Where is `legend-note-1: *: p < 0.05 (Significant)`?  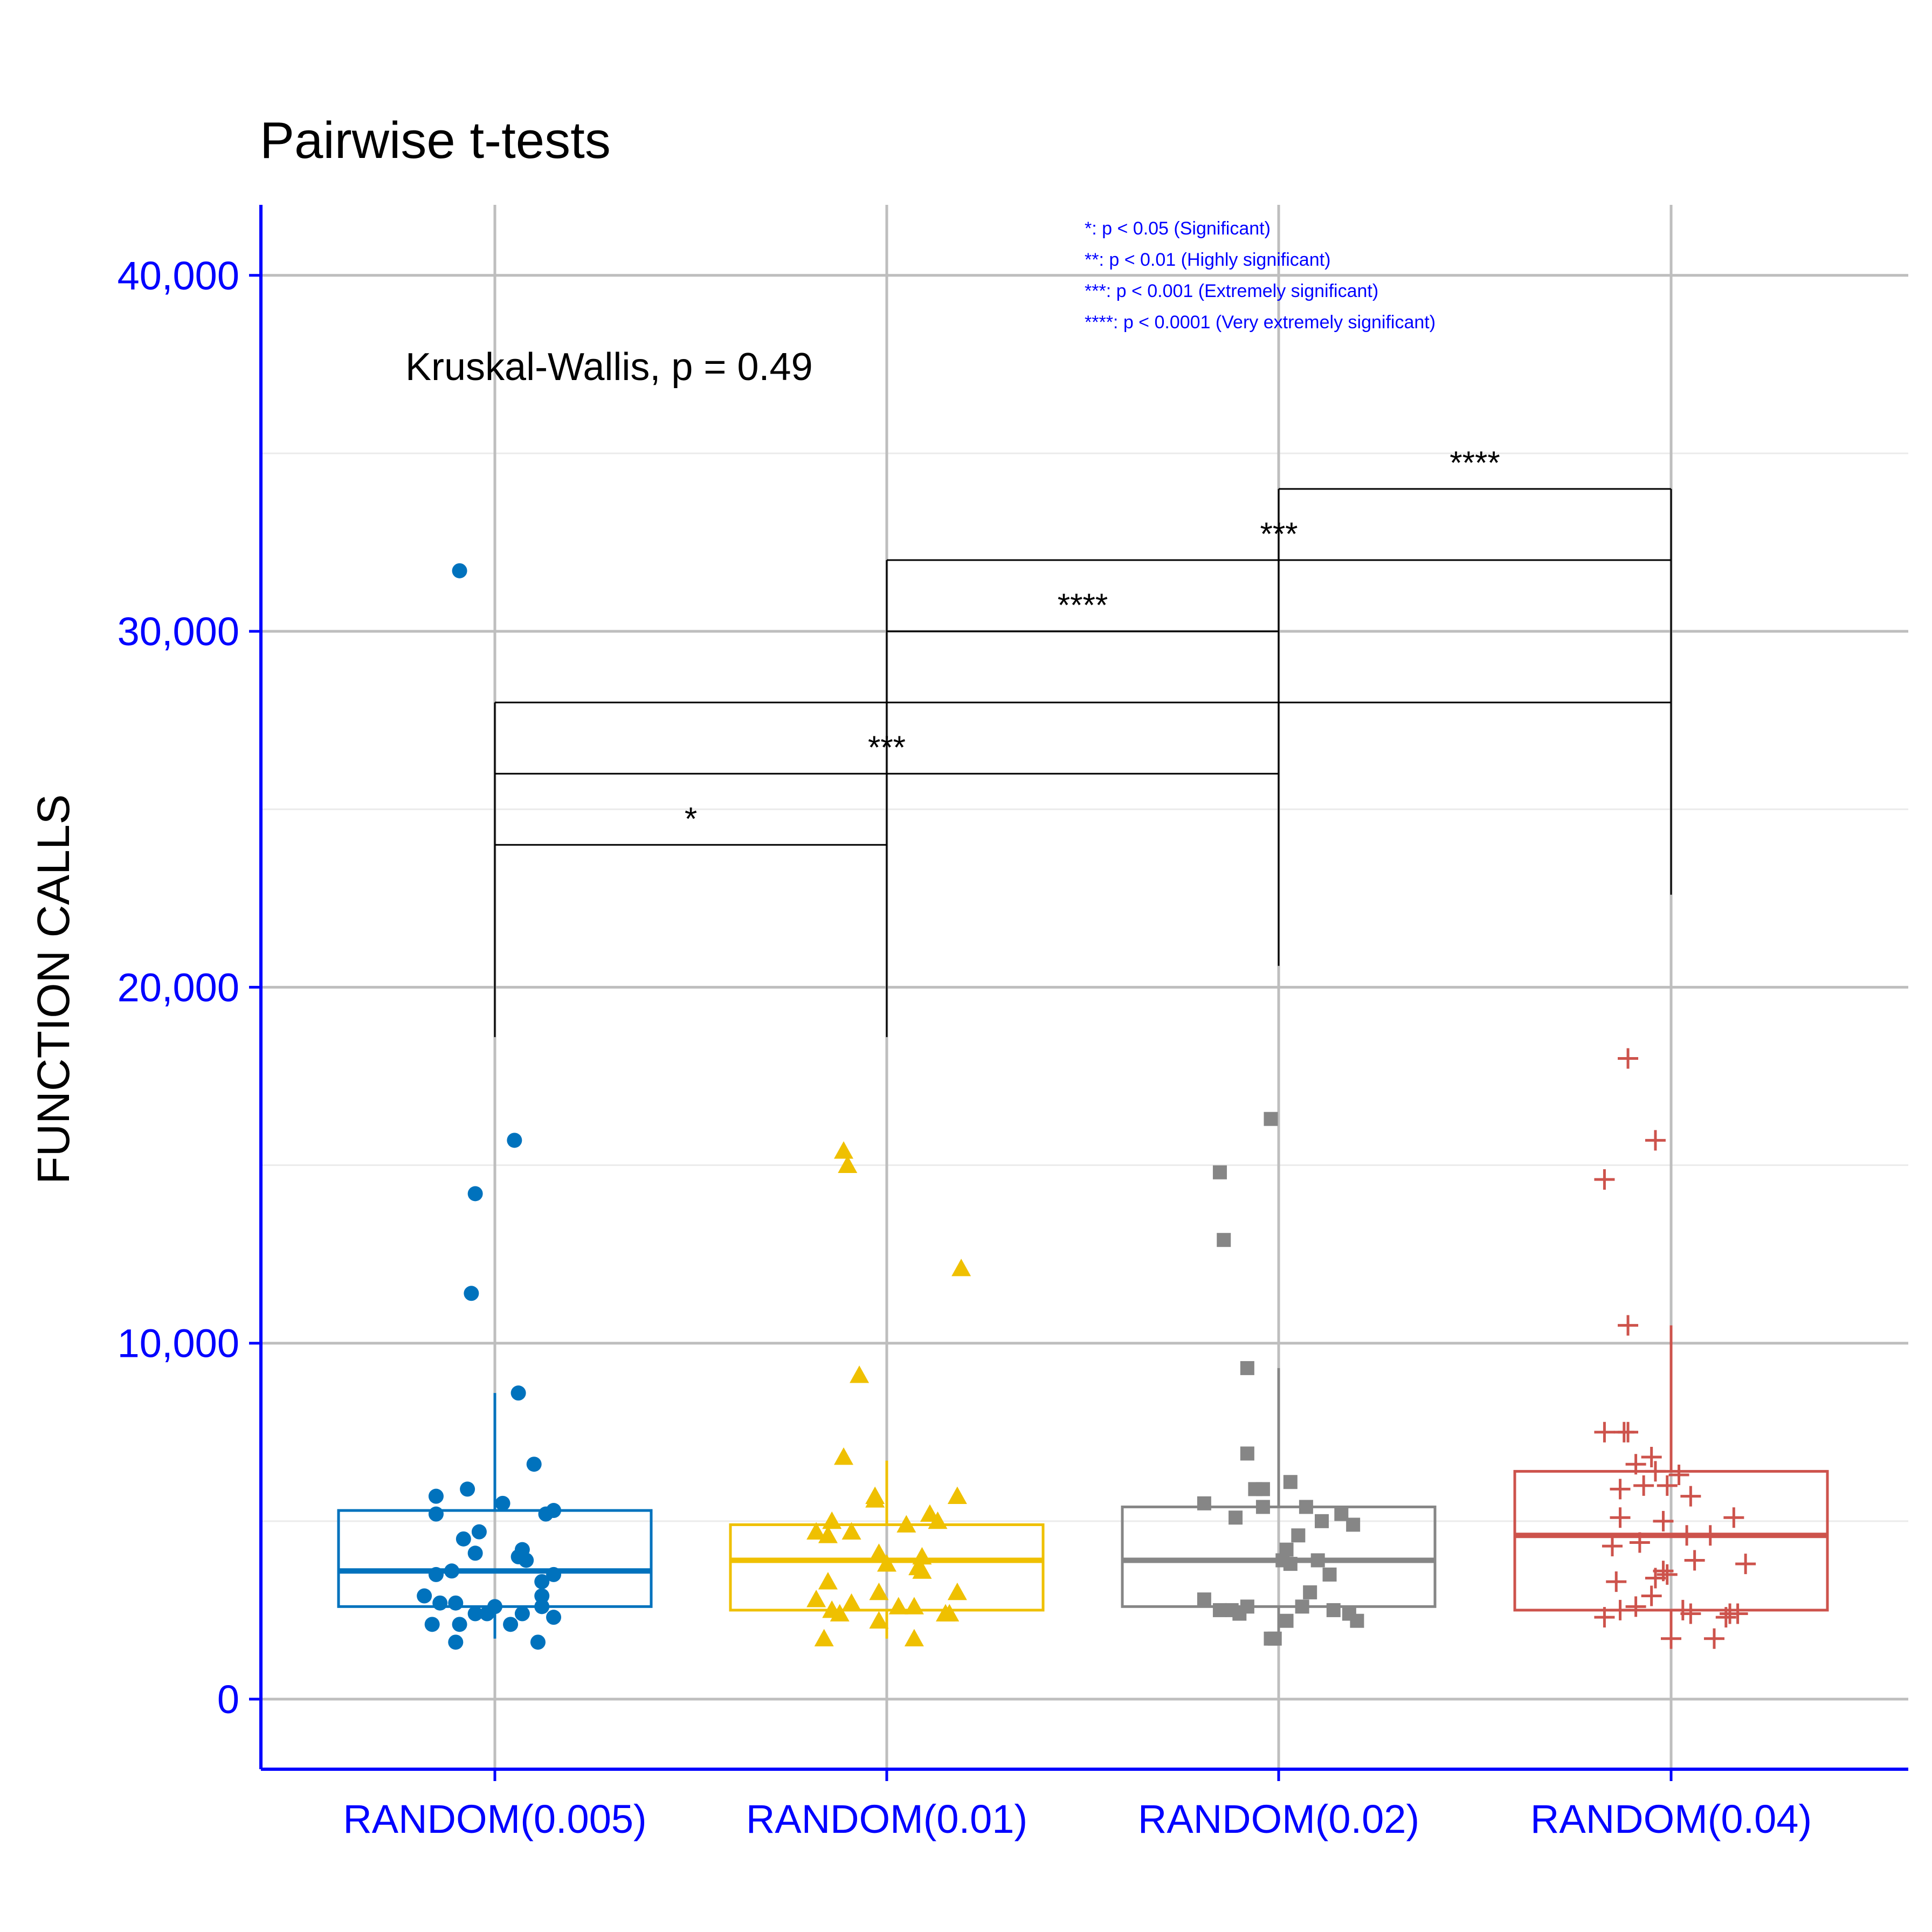
legend-note-1: *: p < 0.05 (Significant) is located at coordinates (1178, 228).